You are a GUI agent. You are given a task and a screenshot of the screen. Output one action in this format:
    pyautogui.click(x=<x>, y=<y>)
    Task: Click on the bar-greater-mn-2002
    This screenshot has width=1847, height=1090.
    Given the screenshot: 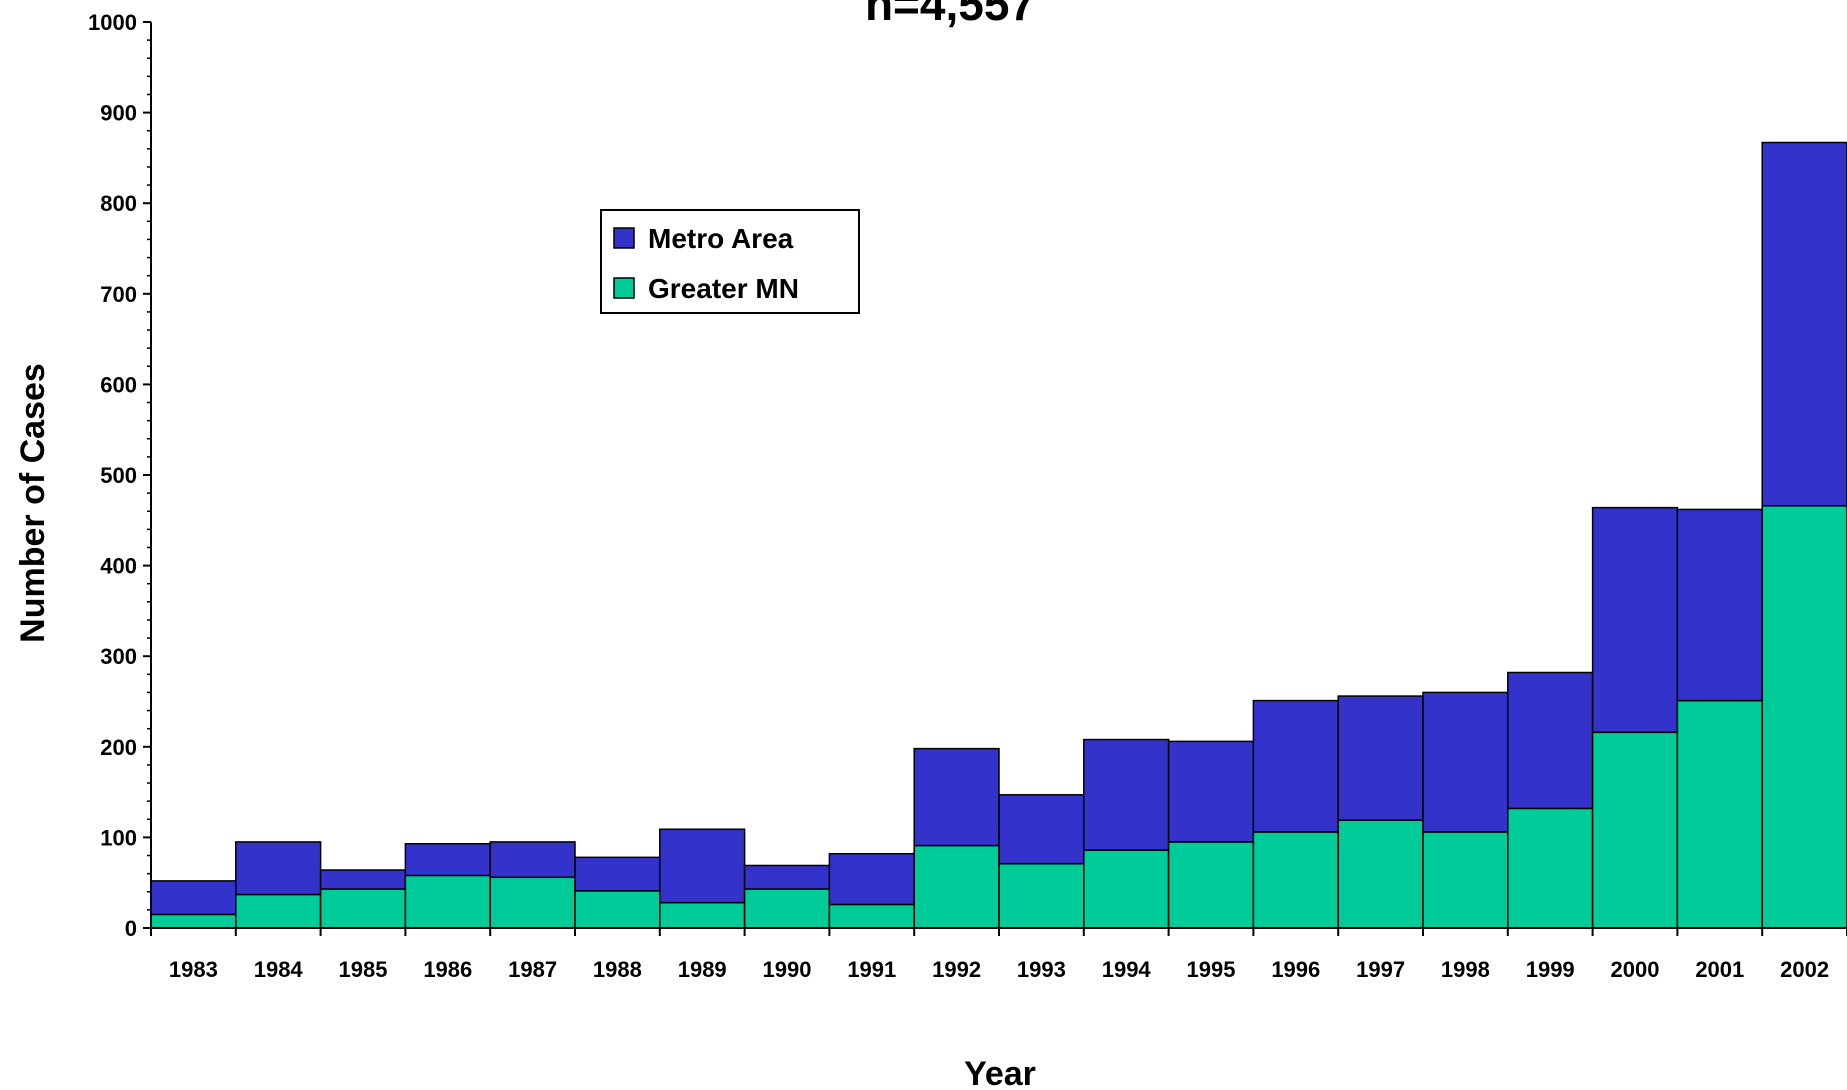 What is the action you would take?
    pyautogui.click(x=1804, y=717)
    